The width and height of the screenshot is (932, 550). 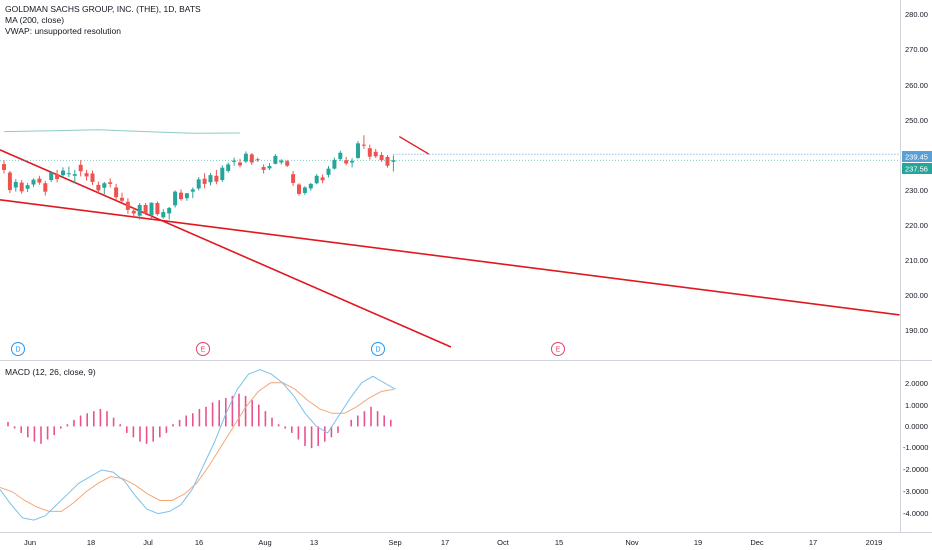 What do you see at coordinates (264, 542) in the screenshot?
I see `time-label: Aug` at bounding box center [264, 542].